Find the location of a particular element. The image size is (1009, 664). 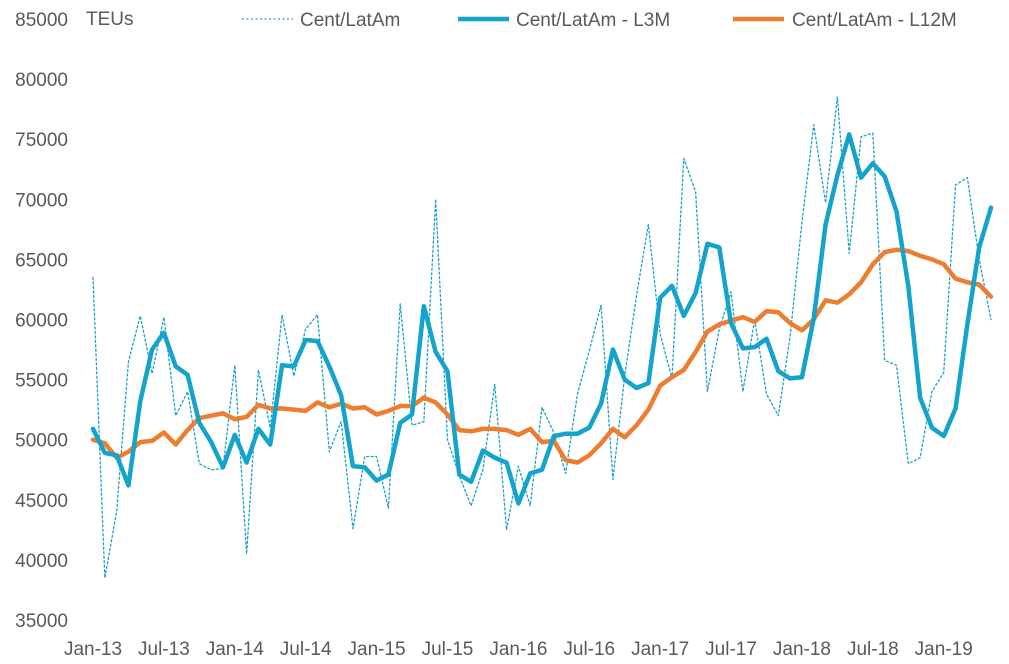

x-tick-label: Jul-16 is located at coordinates (589, 649).